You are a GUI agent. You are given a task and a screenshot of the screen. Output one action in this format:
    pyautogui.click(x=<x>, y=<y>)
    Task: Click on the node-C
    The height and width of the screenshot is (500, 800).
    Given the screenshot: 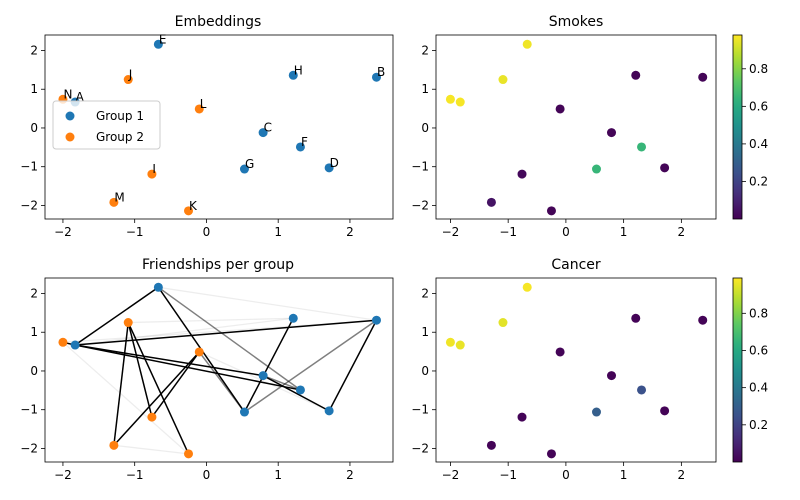 What is the action you would take?
    pyautogui.click(x=263, y=376)
    